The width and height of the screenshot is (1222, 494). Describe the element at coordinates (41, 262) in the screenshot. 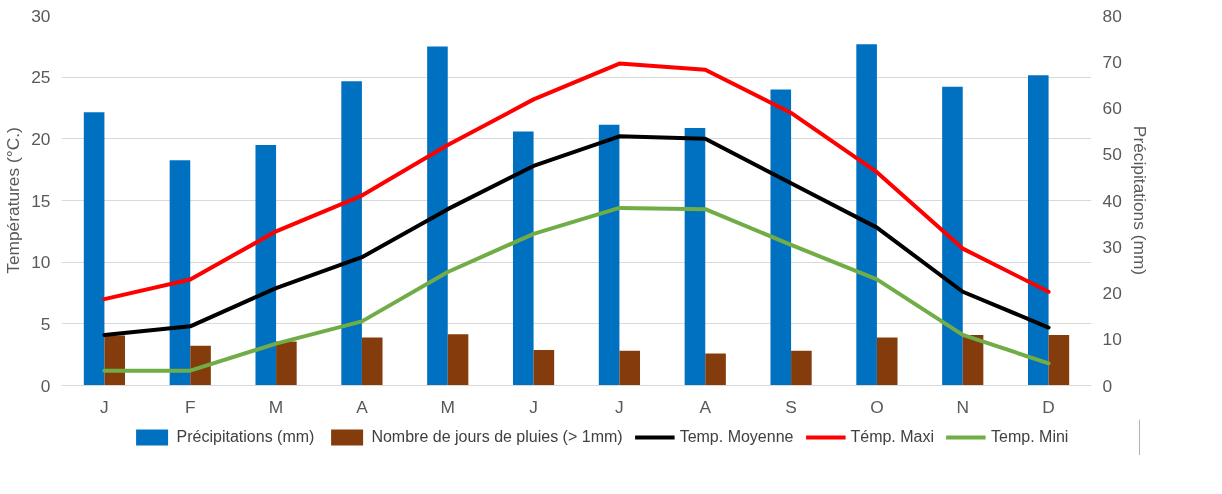

I see `y-tick-label: 10` at that location.